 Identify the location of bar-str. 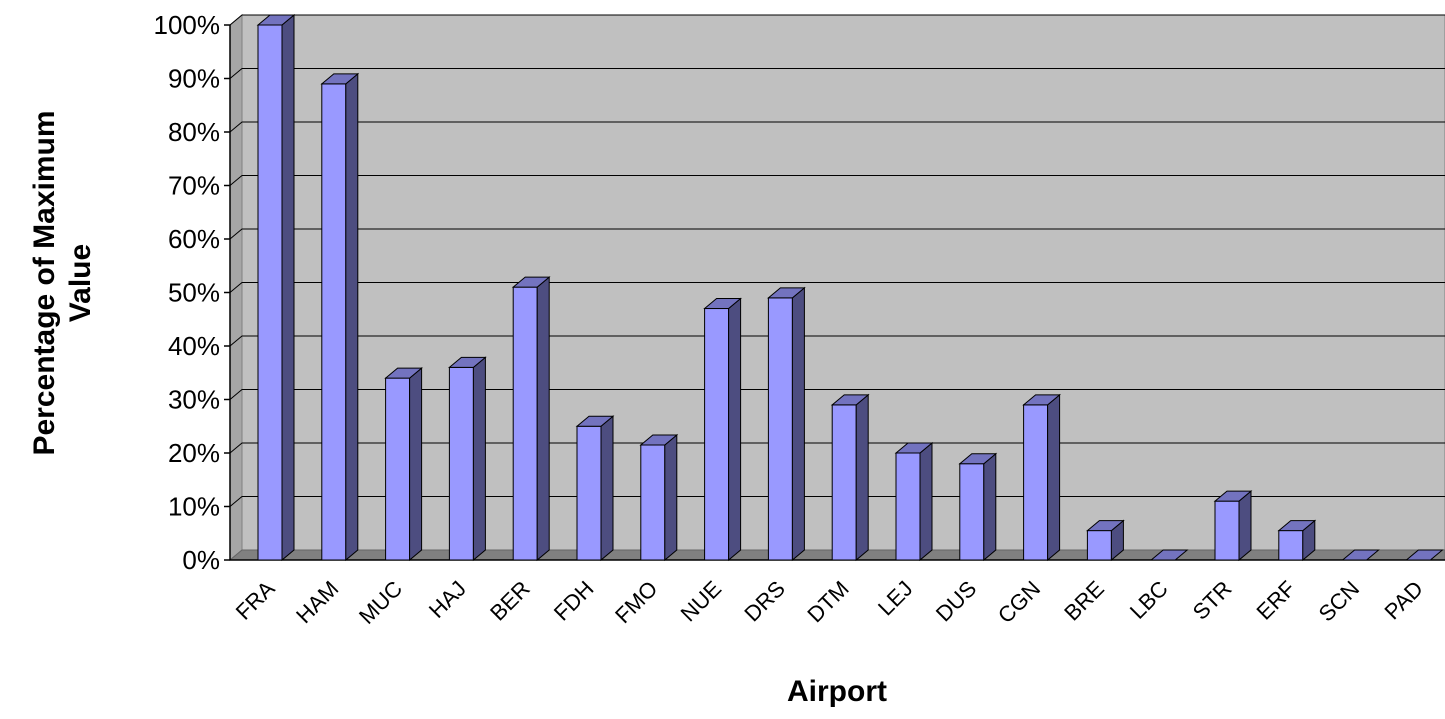
(1233, 526).